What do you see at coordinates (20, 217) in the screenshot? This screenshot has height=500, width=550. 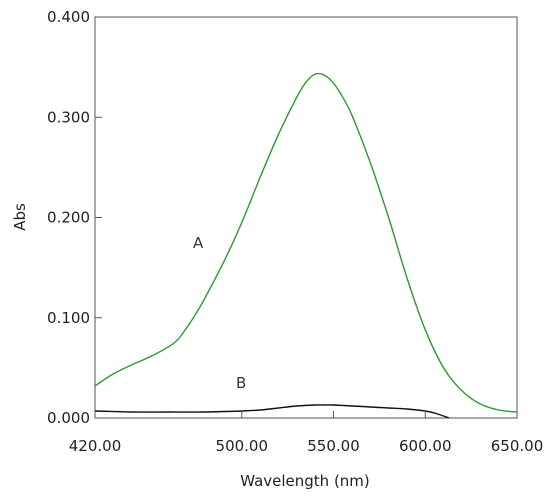 I see `y-axis-title: Abs` at bounding box center [20, 217].